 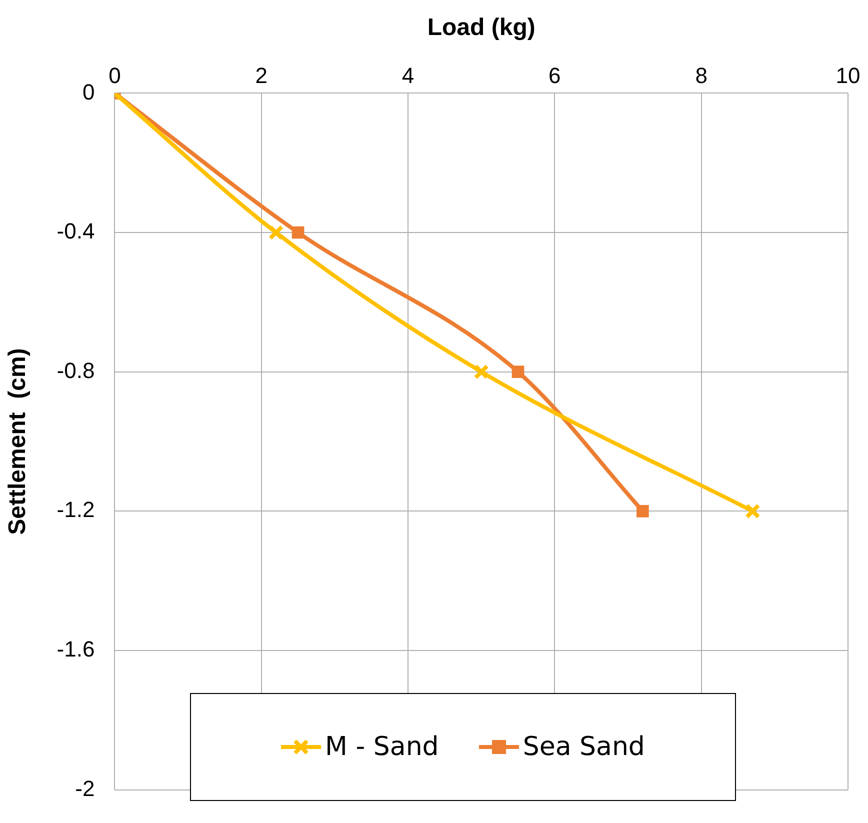 I want to click on y-tick-label: -1.2, so click(x=75, y=509).